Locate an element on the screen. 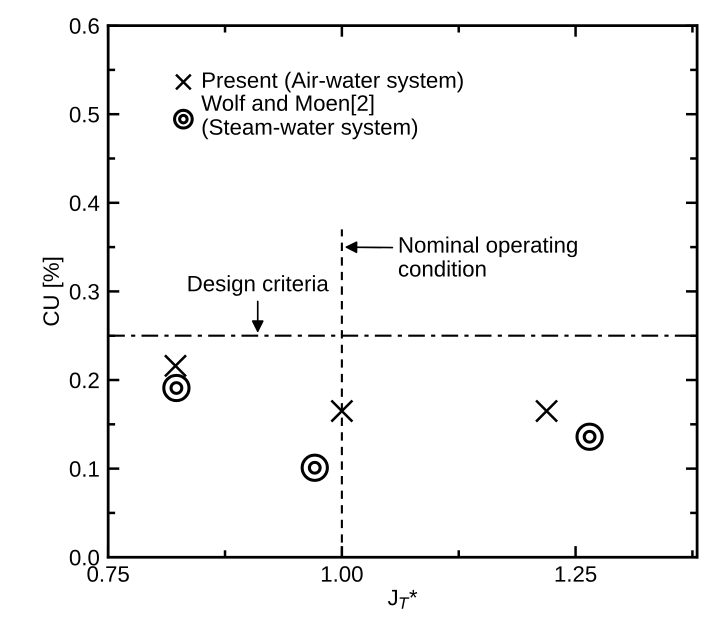 The image size is (707, 624). x-tick-label: 1.00 is located at coordinates (342, 574).